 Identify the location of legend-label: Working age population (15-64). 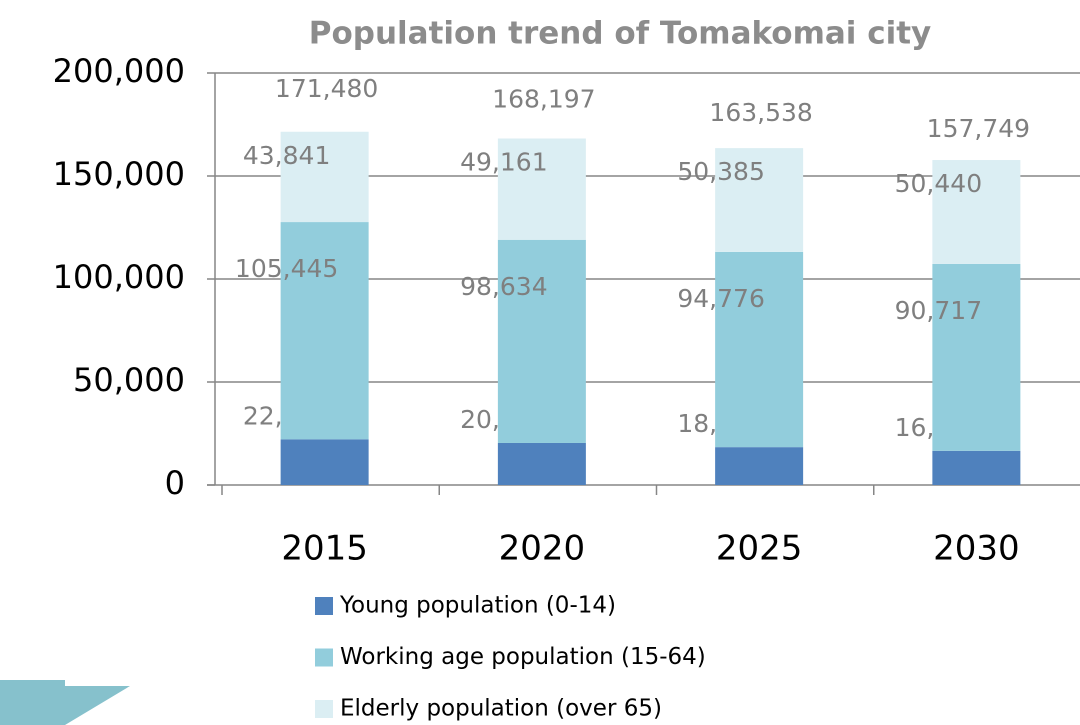
(523, 657).